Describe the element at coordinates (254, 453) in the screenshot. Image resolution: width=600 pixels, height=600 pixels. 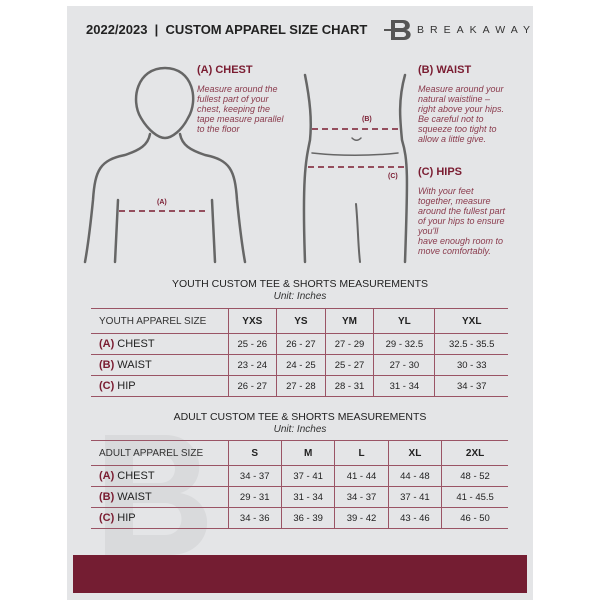
I see `size-header: S` at that location.